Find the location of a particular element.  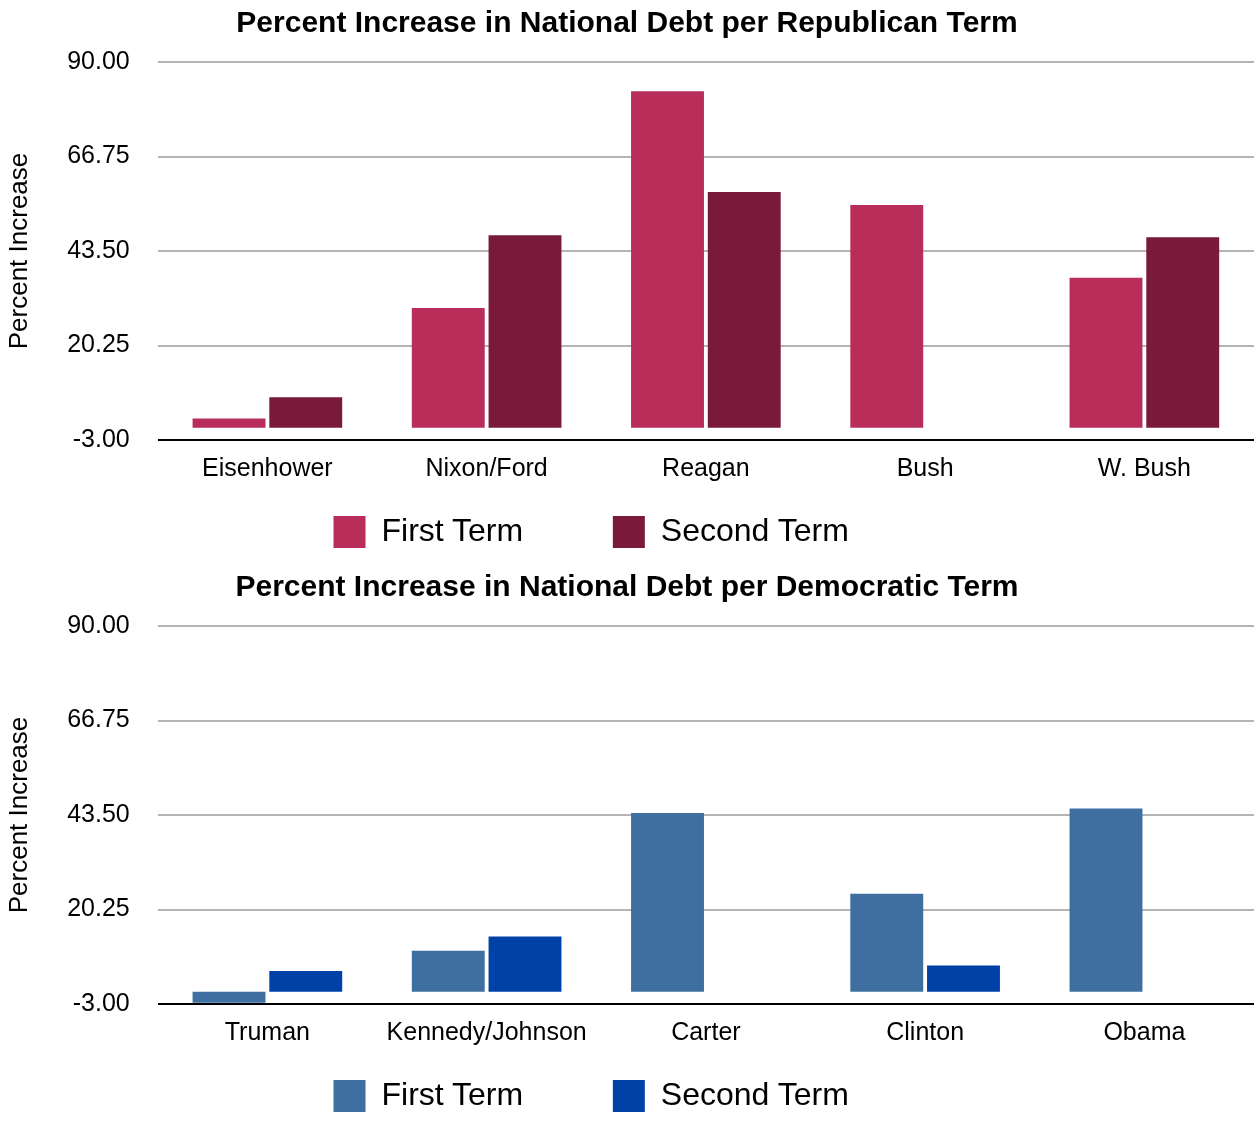

chart-title: Percent Increase in National Debt per Democratic Term is located at coordinates (627, 586).